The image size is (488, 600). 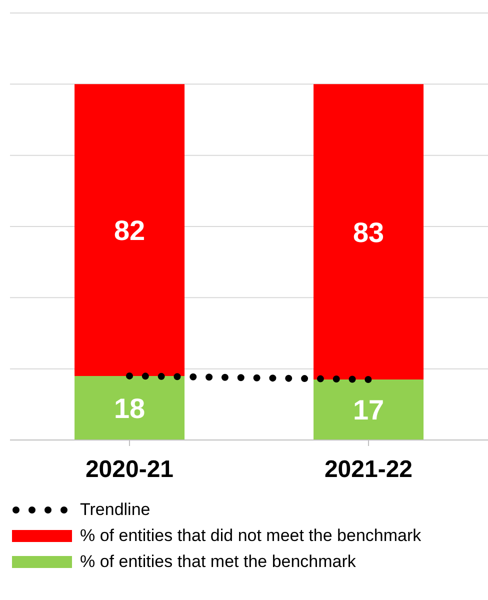 What do you see at coordinates (368, 470) in the screenshot?
I see `x-tick-label: 2021-22` at bounding box center [368, 470].